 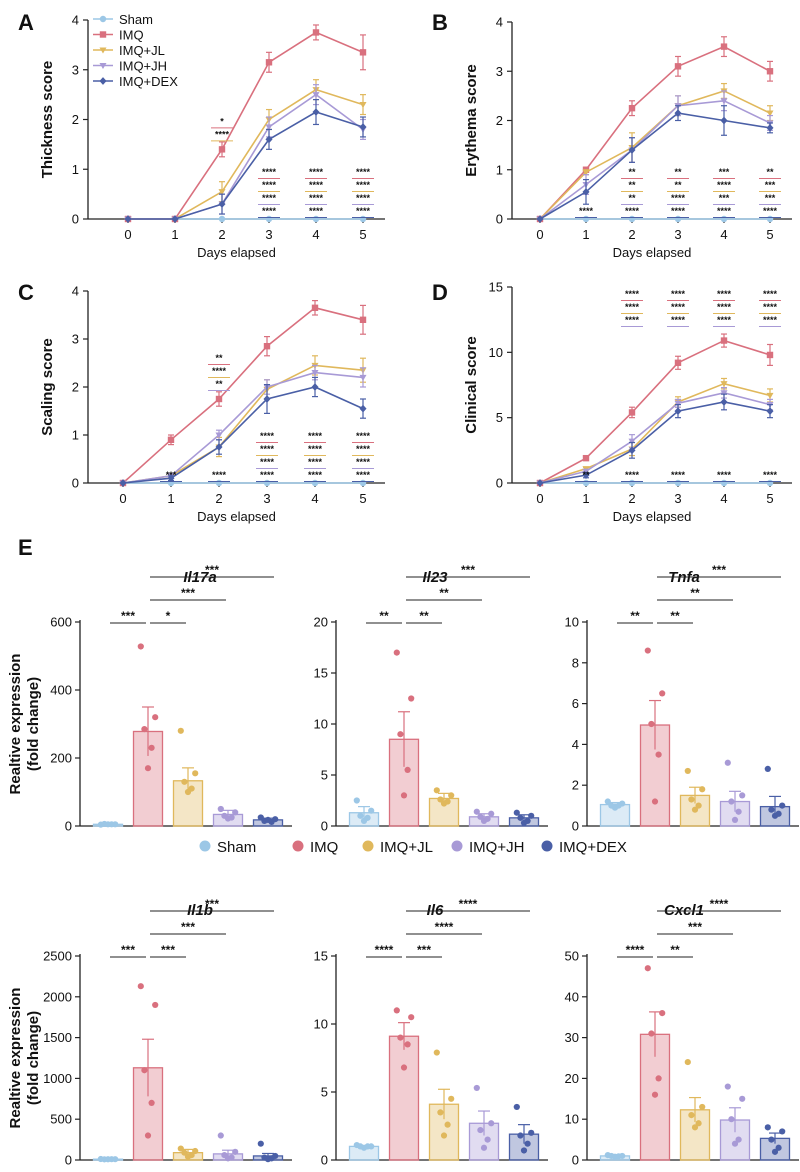 I want to click on x-tick-label: 4, so click(x=723, y=234).